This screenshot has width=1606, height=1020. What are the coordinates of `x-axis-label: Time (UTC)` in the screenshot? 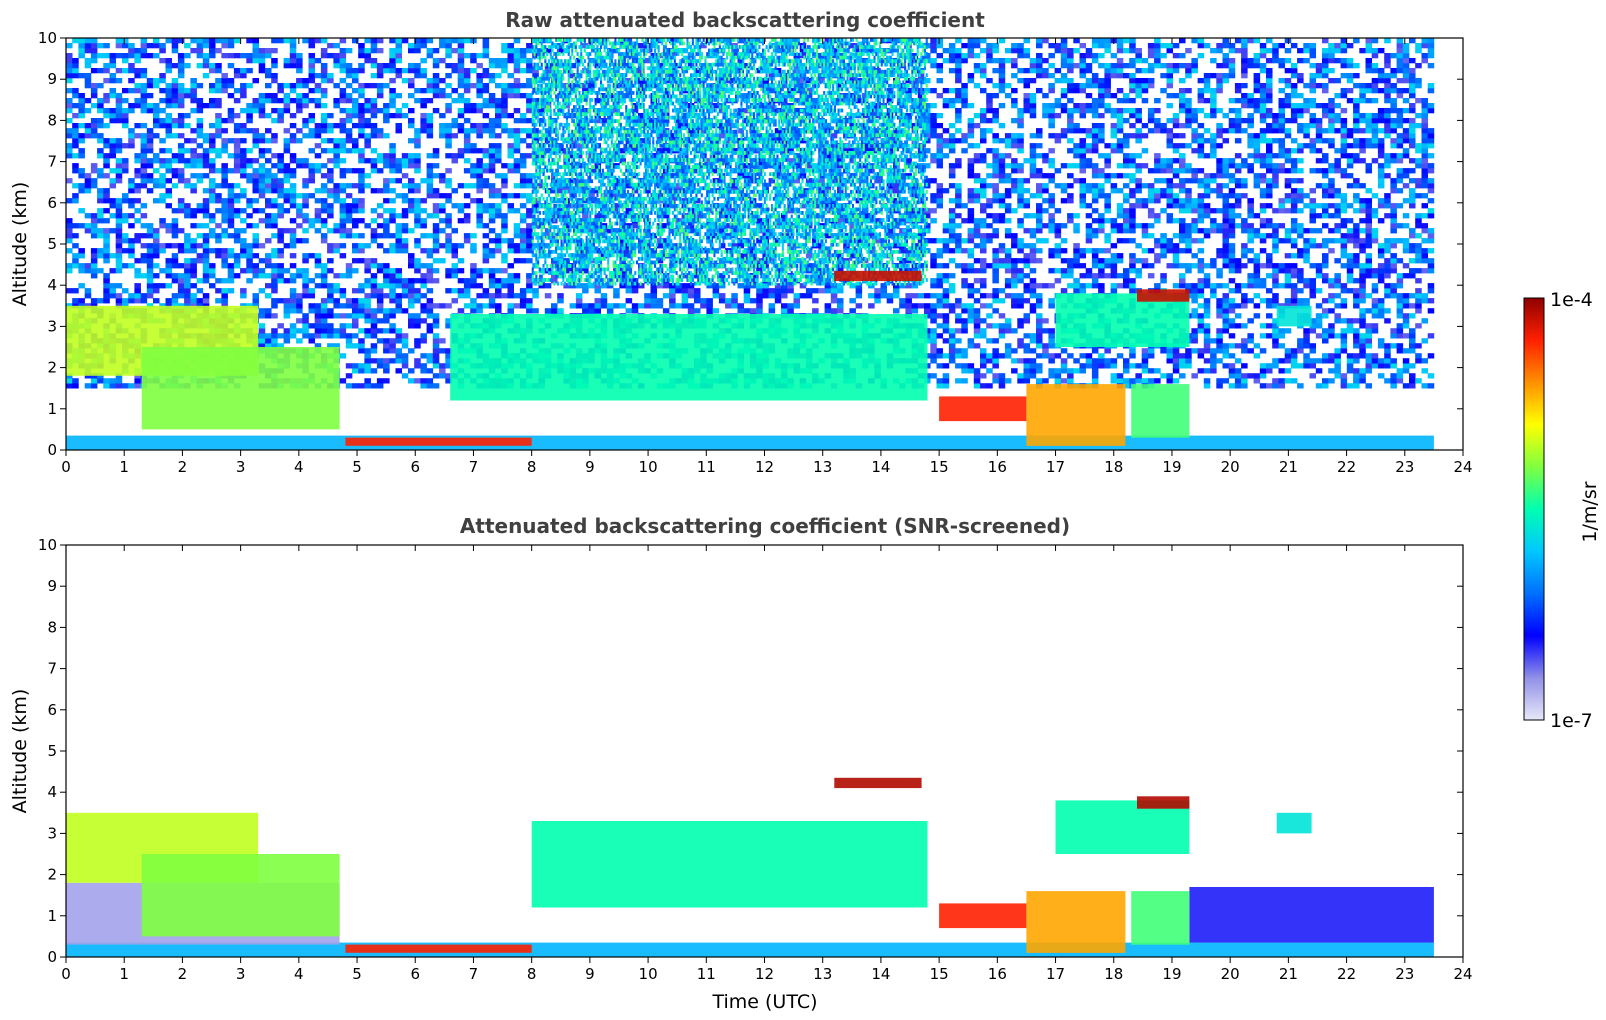 It's located at (764, 1002).